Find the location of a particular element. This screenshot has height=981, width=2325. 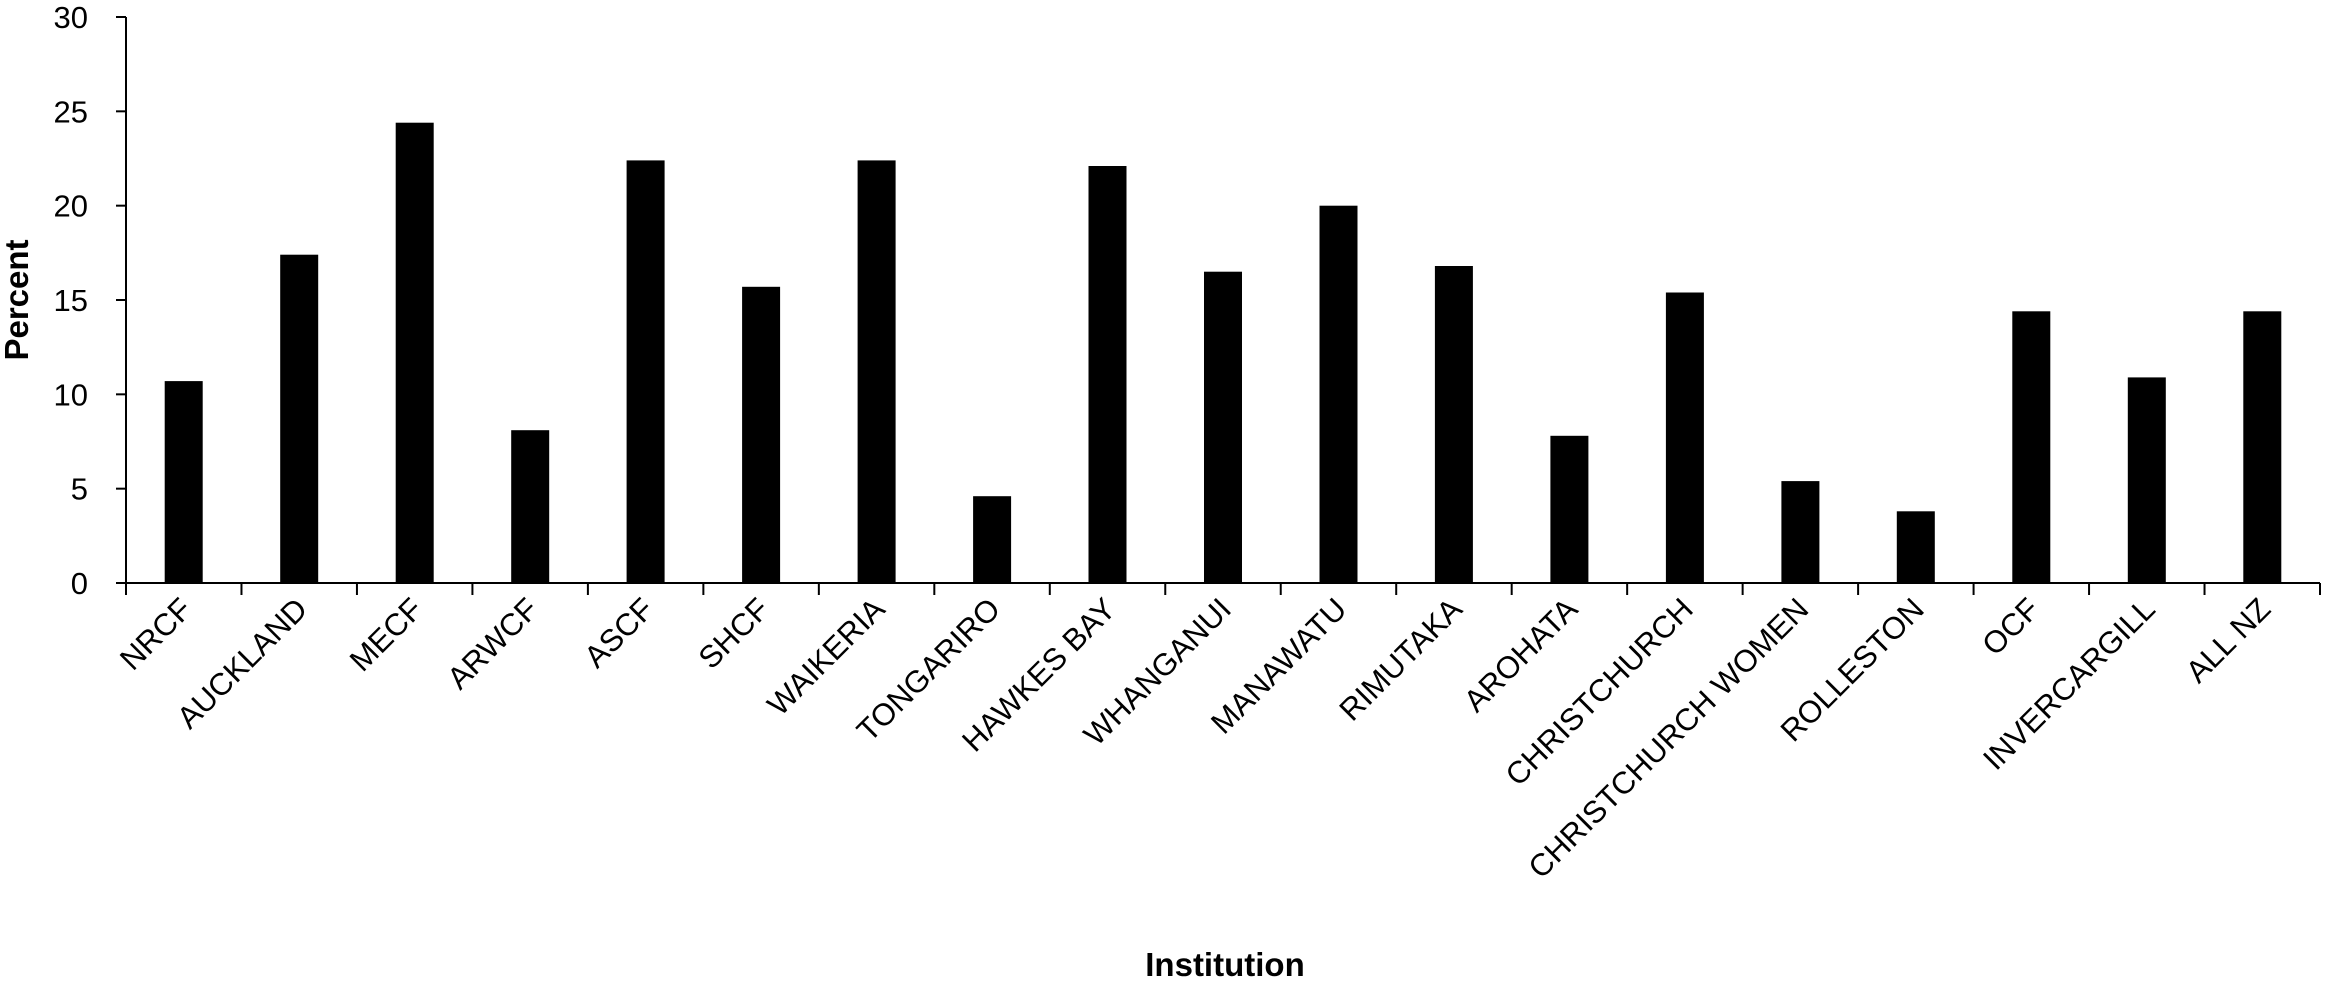

y-tick-label: 20 is located at coordinates (71, 206).